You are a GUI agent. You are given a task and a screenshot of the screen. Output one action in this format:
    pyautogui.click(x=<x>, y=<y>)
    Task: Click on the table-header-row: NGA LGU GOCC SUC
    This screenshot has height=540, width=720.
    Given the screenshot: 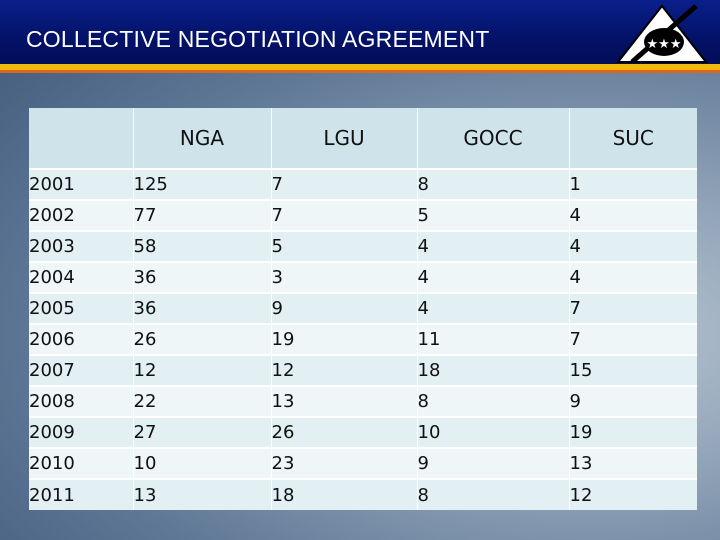 What is the action you would take?
    pyautogui.click(x=363, y=138)
    